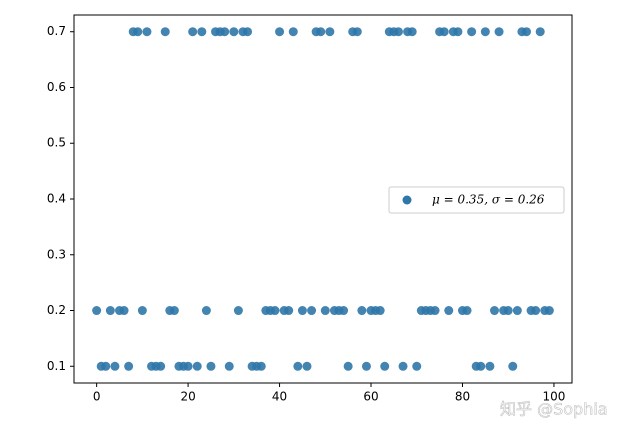 Image resolution: width=634 pixels, height=434 pixels. What do you see at coordinates (553, 397) in the screenshot?
I see `x-tick-label: 100` at bounding box center [553, 397].